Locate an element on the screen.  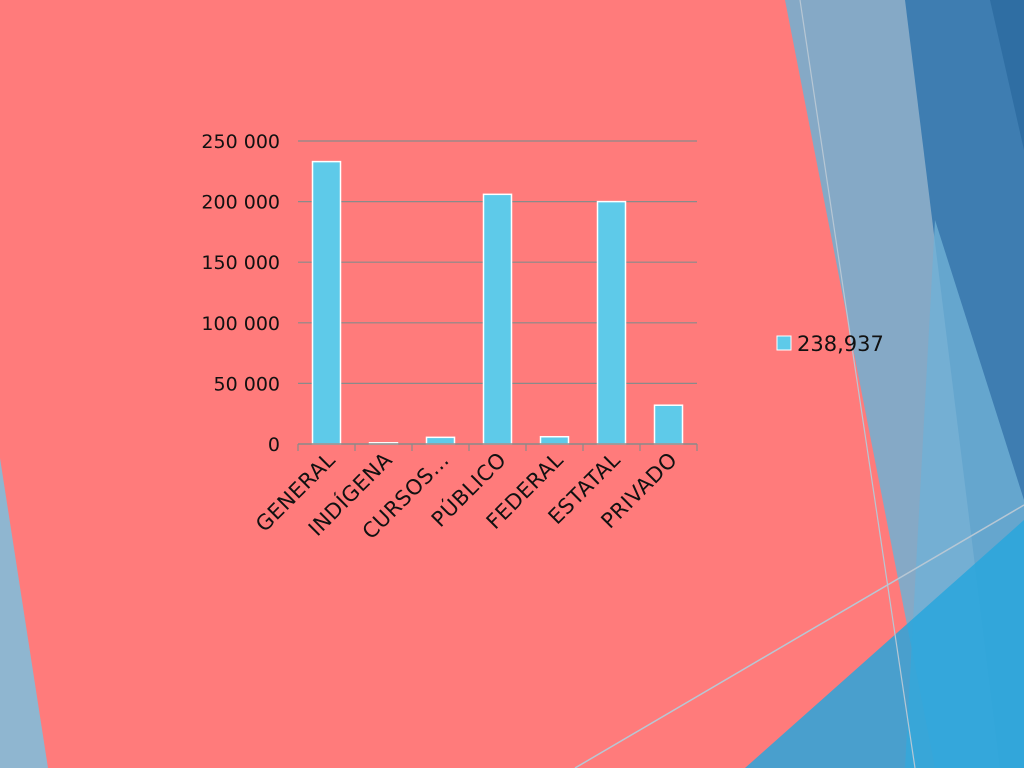
bottom-right-shape is located at coordinates (884, 644).